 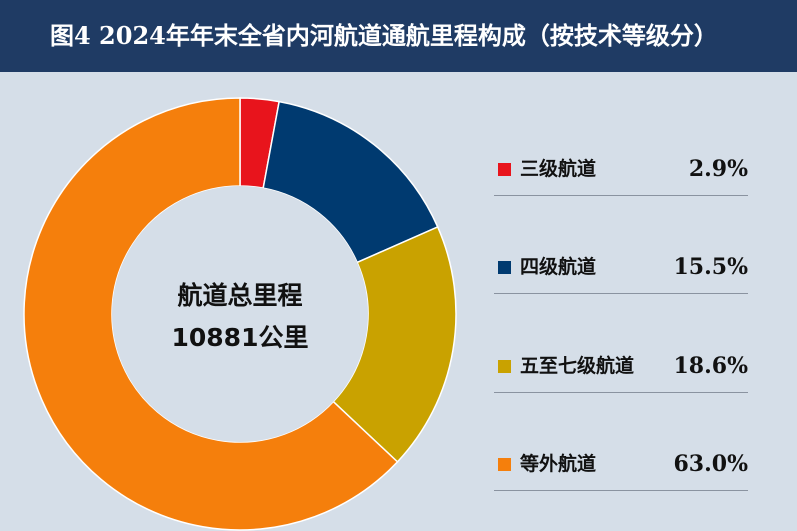 I want to click on legend-item-1: 四级航道 15.5%, so click(x=621, y=274).